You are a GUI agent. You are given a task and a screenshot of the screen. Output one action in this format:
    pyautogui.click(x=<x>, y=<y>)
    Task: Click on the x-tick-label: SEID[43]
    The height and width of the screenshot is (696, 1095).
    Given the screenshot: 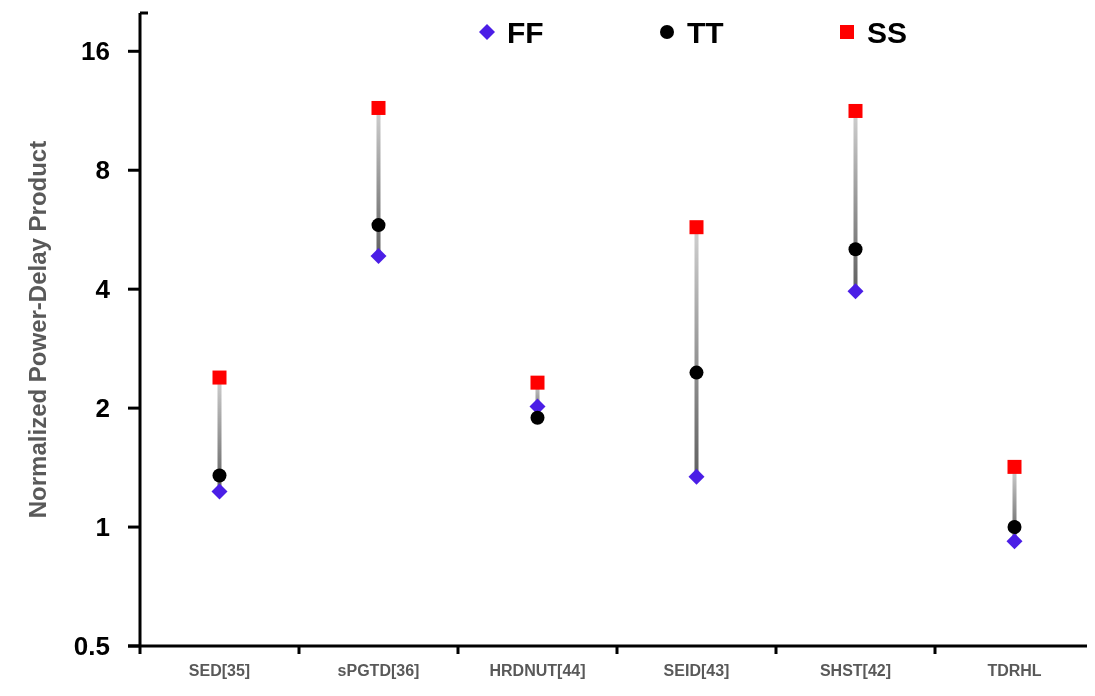 What is the action you would take?
    pyautogui.click(x=696, y=670)
    